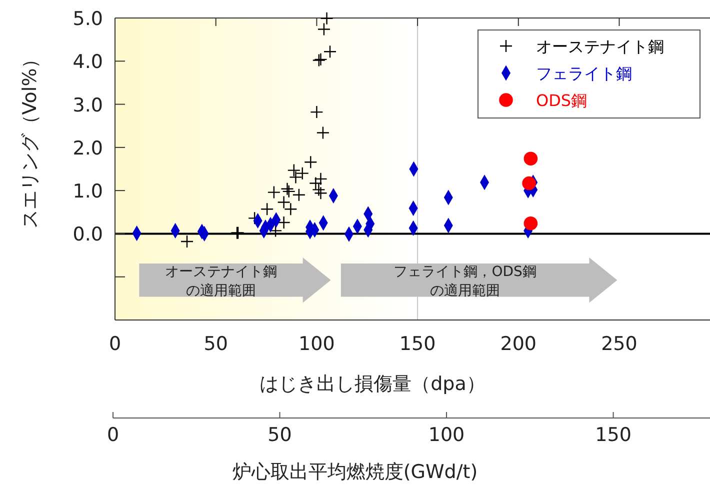  Describe the element at coordinates (613, 435) in the screenshot. I see `x2-tick-label: 150` at that location.